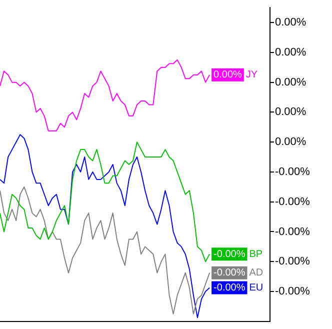 Image resolution: width=332 pixels, height=329 pixels. I want to click on legend-label: AD, so click(256, 273).